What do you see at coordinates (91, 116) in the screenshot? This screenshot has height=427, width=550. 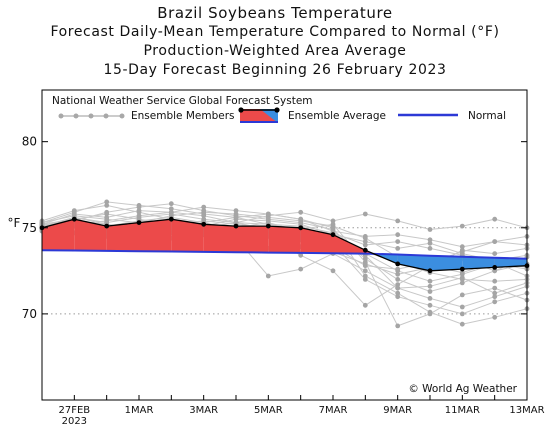 I see `legend-members-dot-mid2` at bounding box center [91, 116].